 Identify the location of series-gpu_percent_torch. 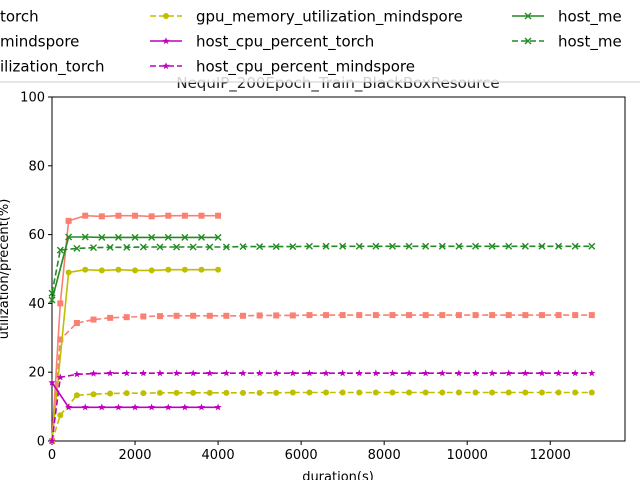
(135, 328).